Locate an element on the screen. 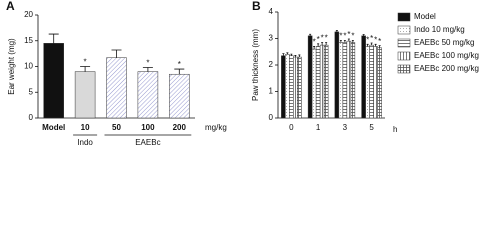 The image size is (500, 240). x-tick-label: 100 is located at coordinates (148, 127).